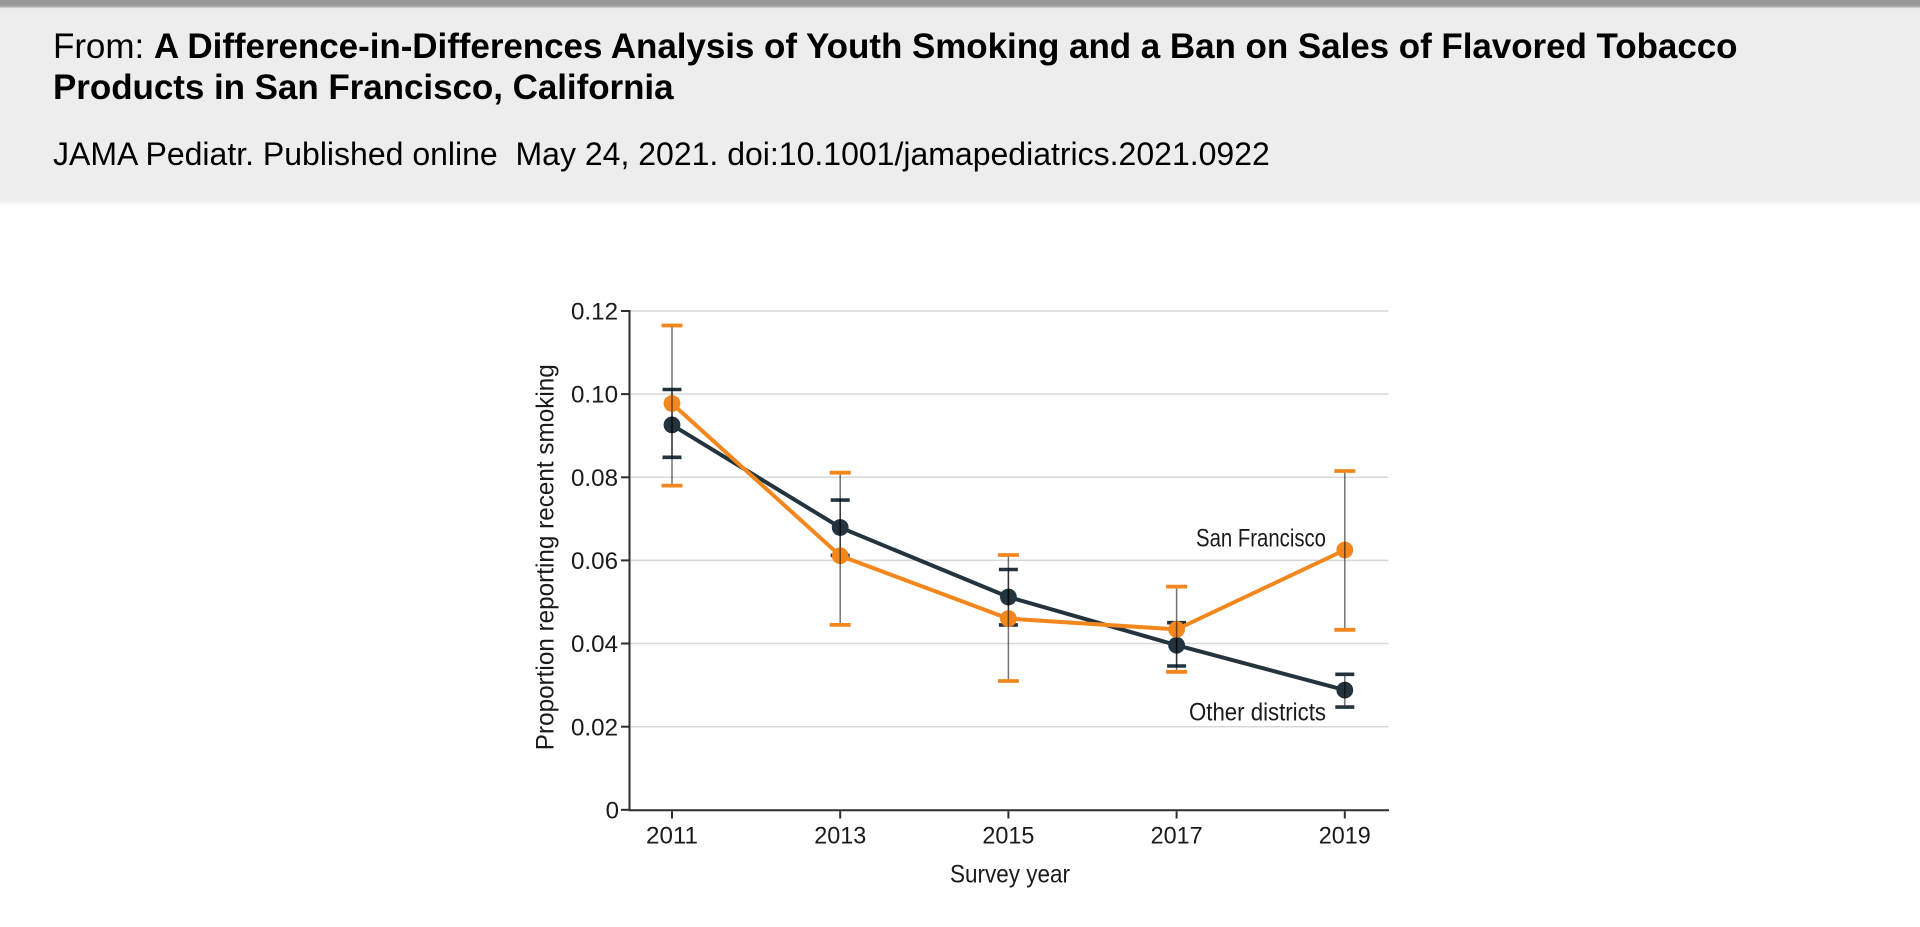 The image size is (1920, 927). I want to click on svg-text: 0.12, so click(594, 312).